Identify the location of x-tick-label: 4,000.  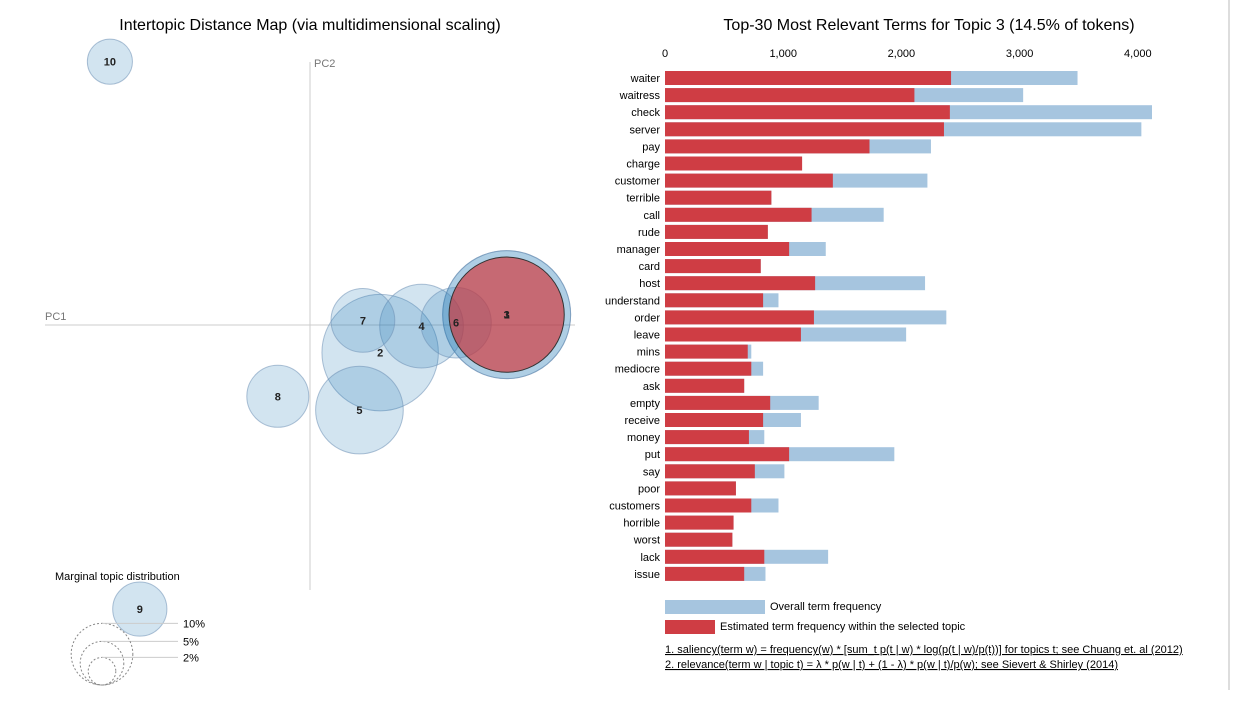
(1138, 54).